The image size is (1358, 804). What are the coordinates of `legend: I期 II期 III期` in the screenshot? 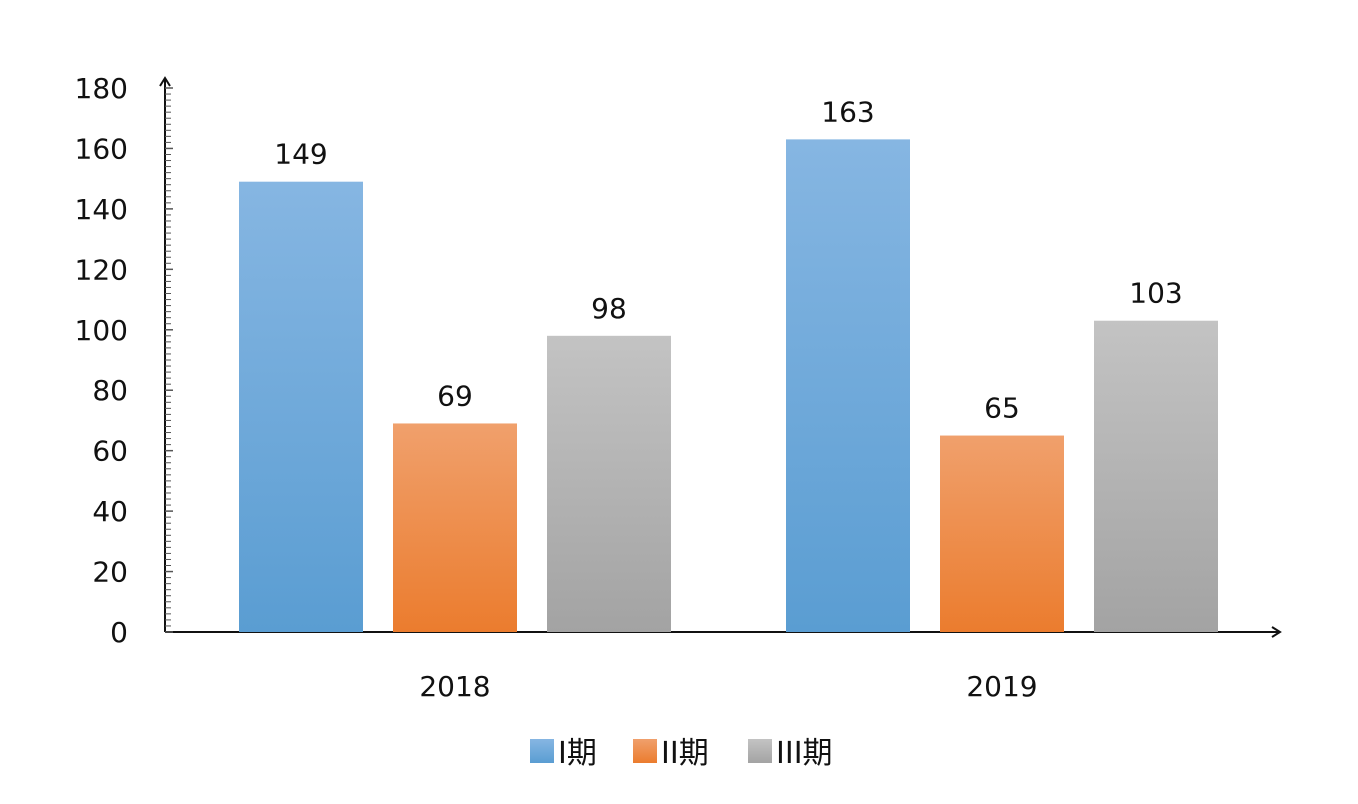 It's located at (681, 753).